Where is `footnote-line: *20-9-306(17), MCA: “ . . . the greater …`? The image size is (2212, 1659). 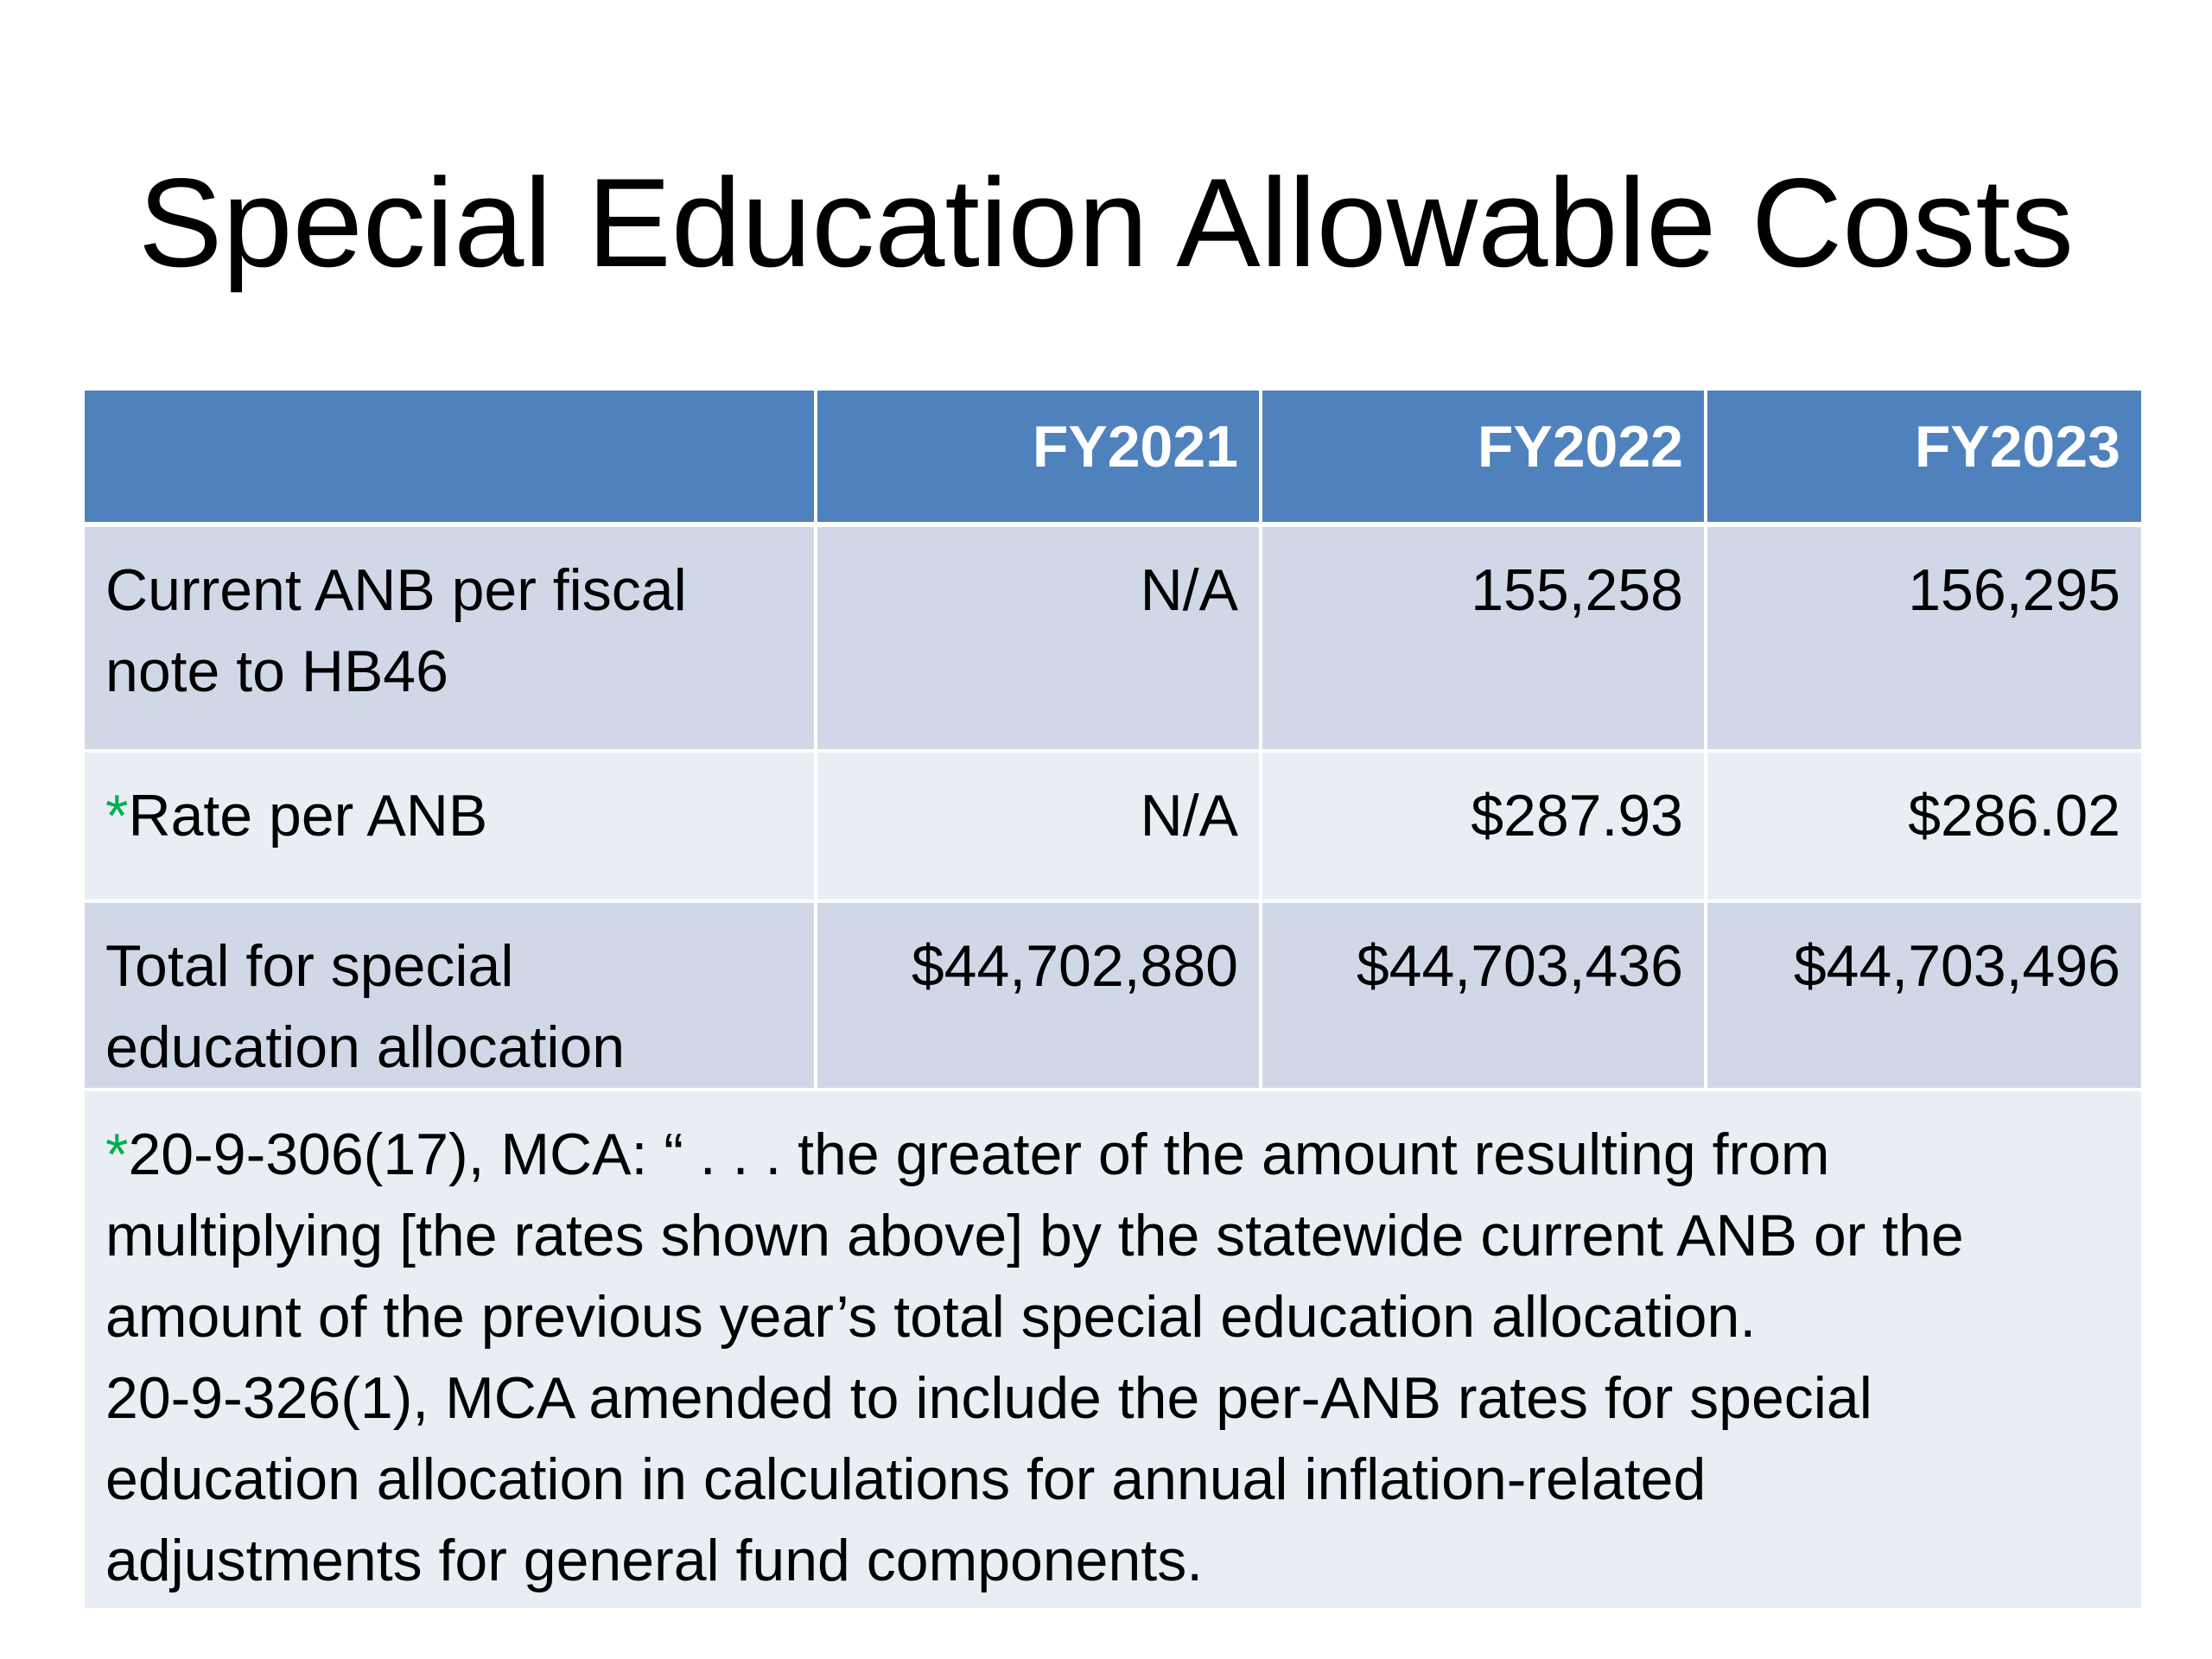
footnote-line: *20-9-306(17), MCA: “ . . . the greater … is located at coordinates (1112, 1154).